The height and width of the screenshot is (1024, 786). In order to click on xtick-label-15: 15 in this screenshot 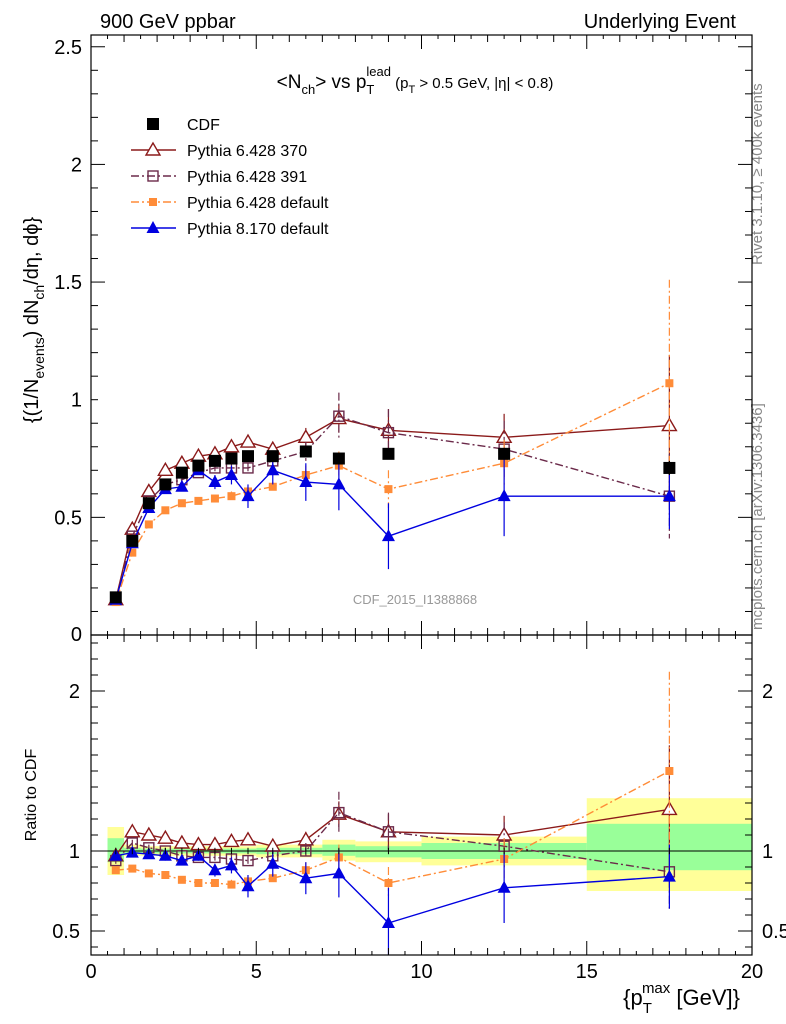, I will do `click(587, 972)`.